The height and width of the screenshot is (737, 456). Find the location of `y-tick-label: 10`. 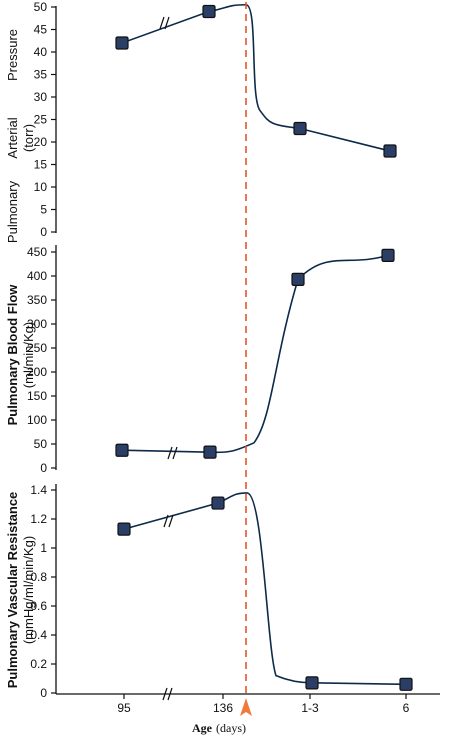

y-tick-label: 10 is located at coordinates (41, 187).